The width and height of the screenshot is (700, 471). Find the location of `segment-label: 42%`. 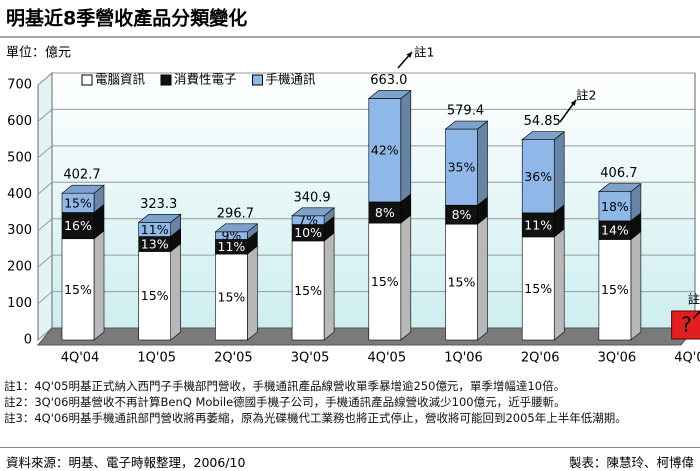

segment-label: 42% is located at coordinates (385, 150).